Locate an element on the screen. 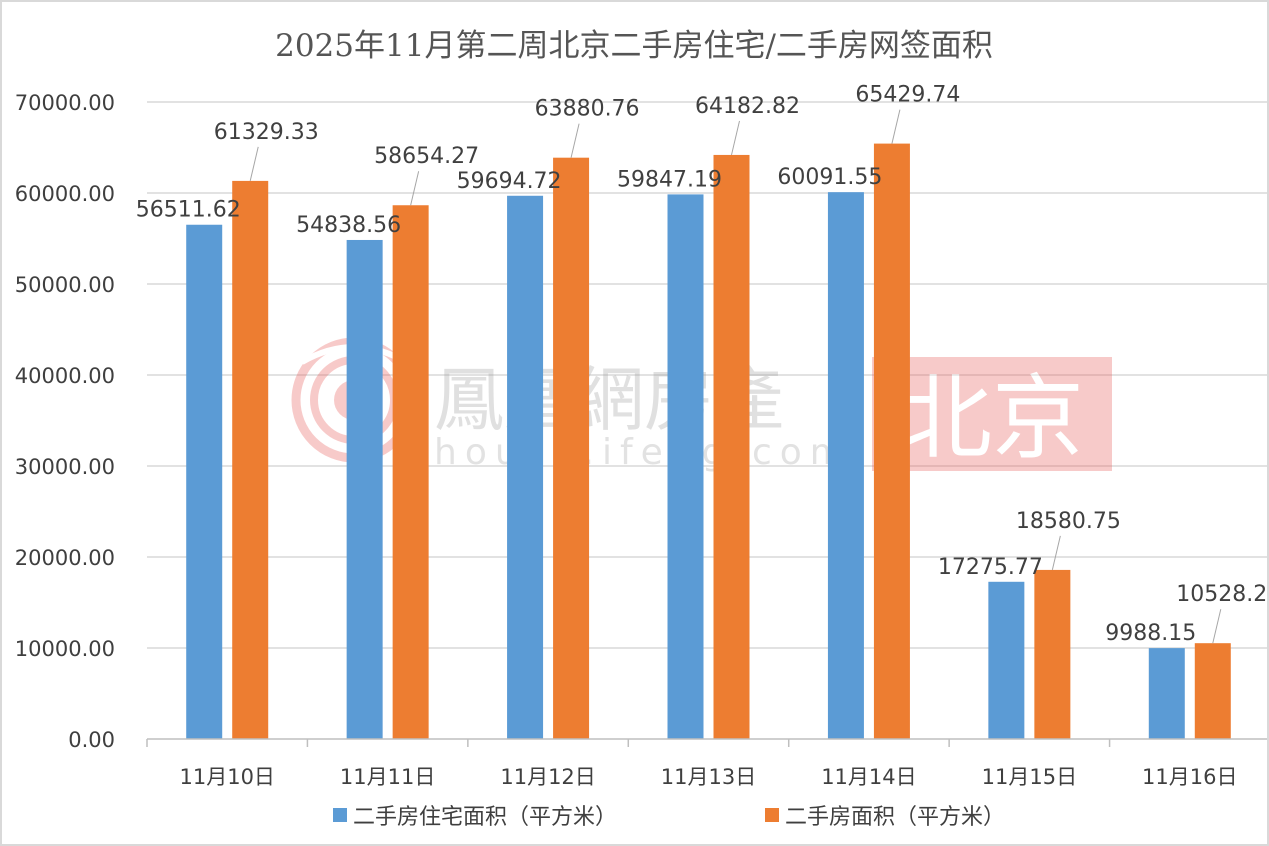  x-tick-label: 11月12日 is located at coordinates (547, 777).